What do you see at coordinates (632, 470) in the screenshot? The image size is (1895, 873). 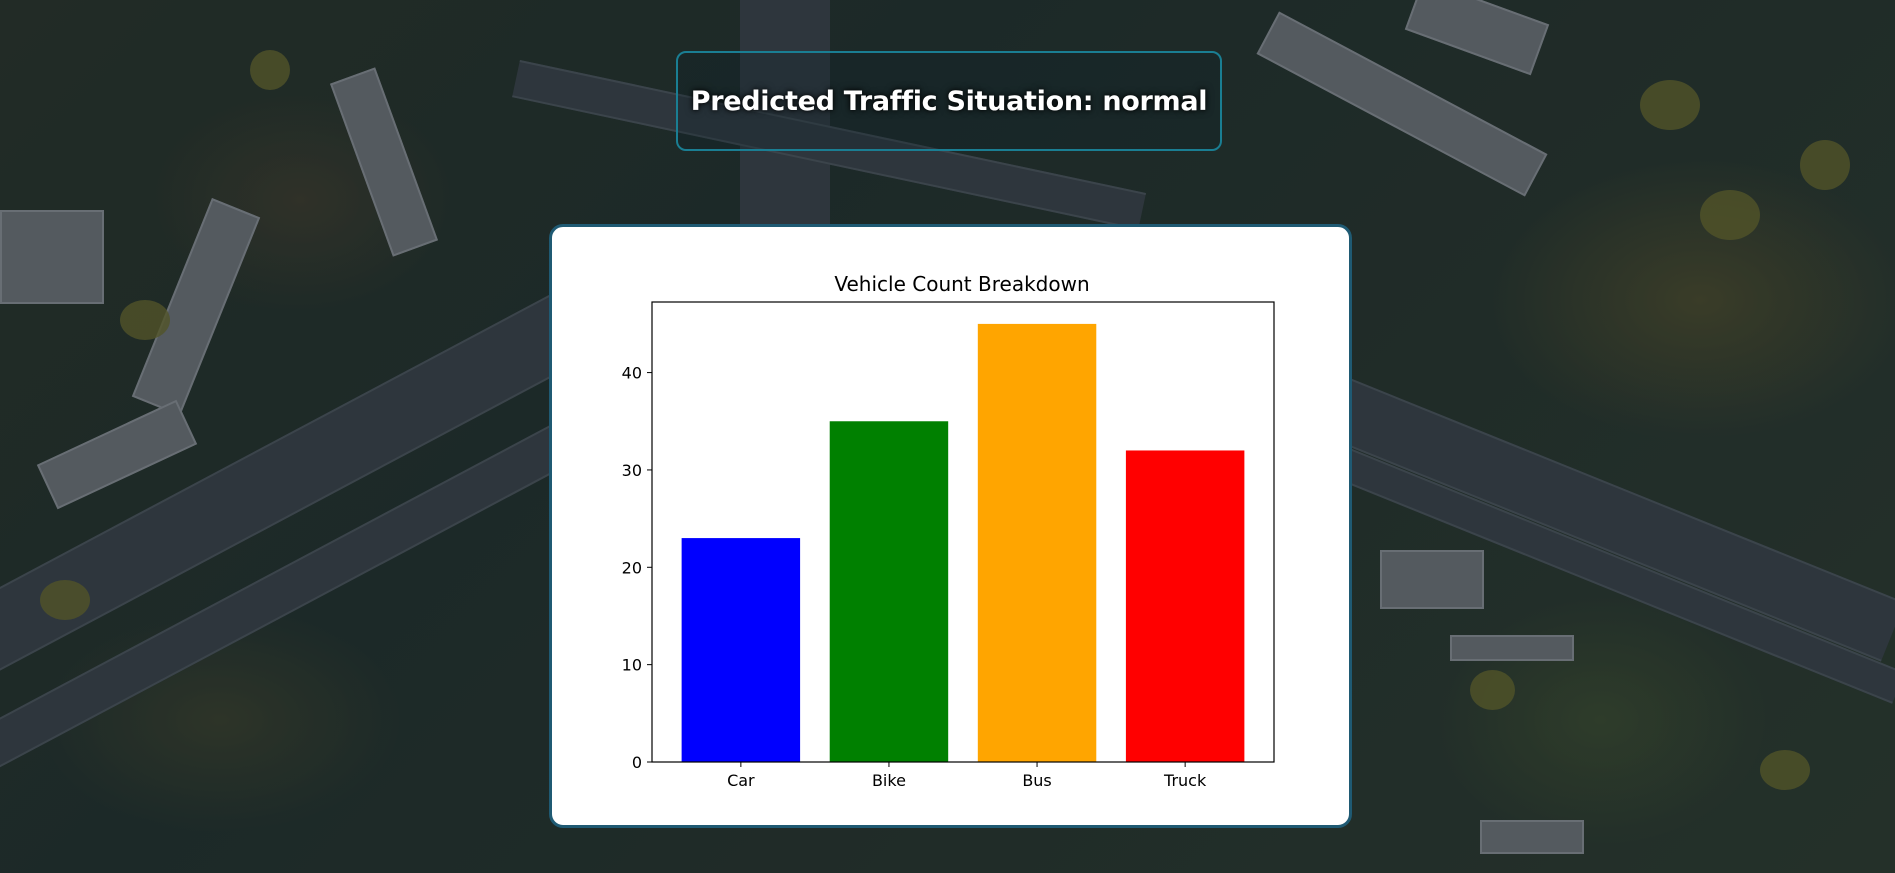 I see `y-tick-label: 30` at bounding box center [632, 470].